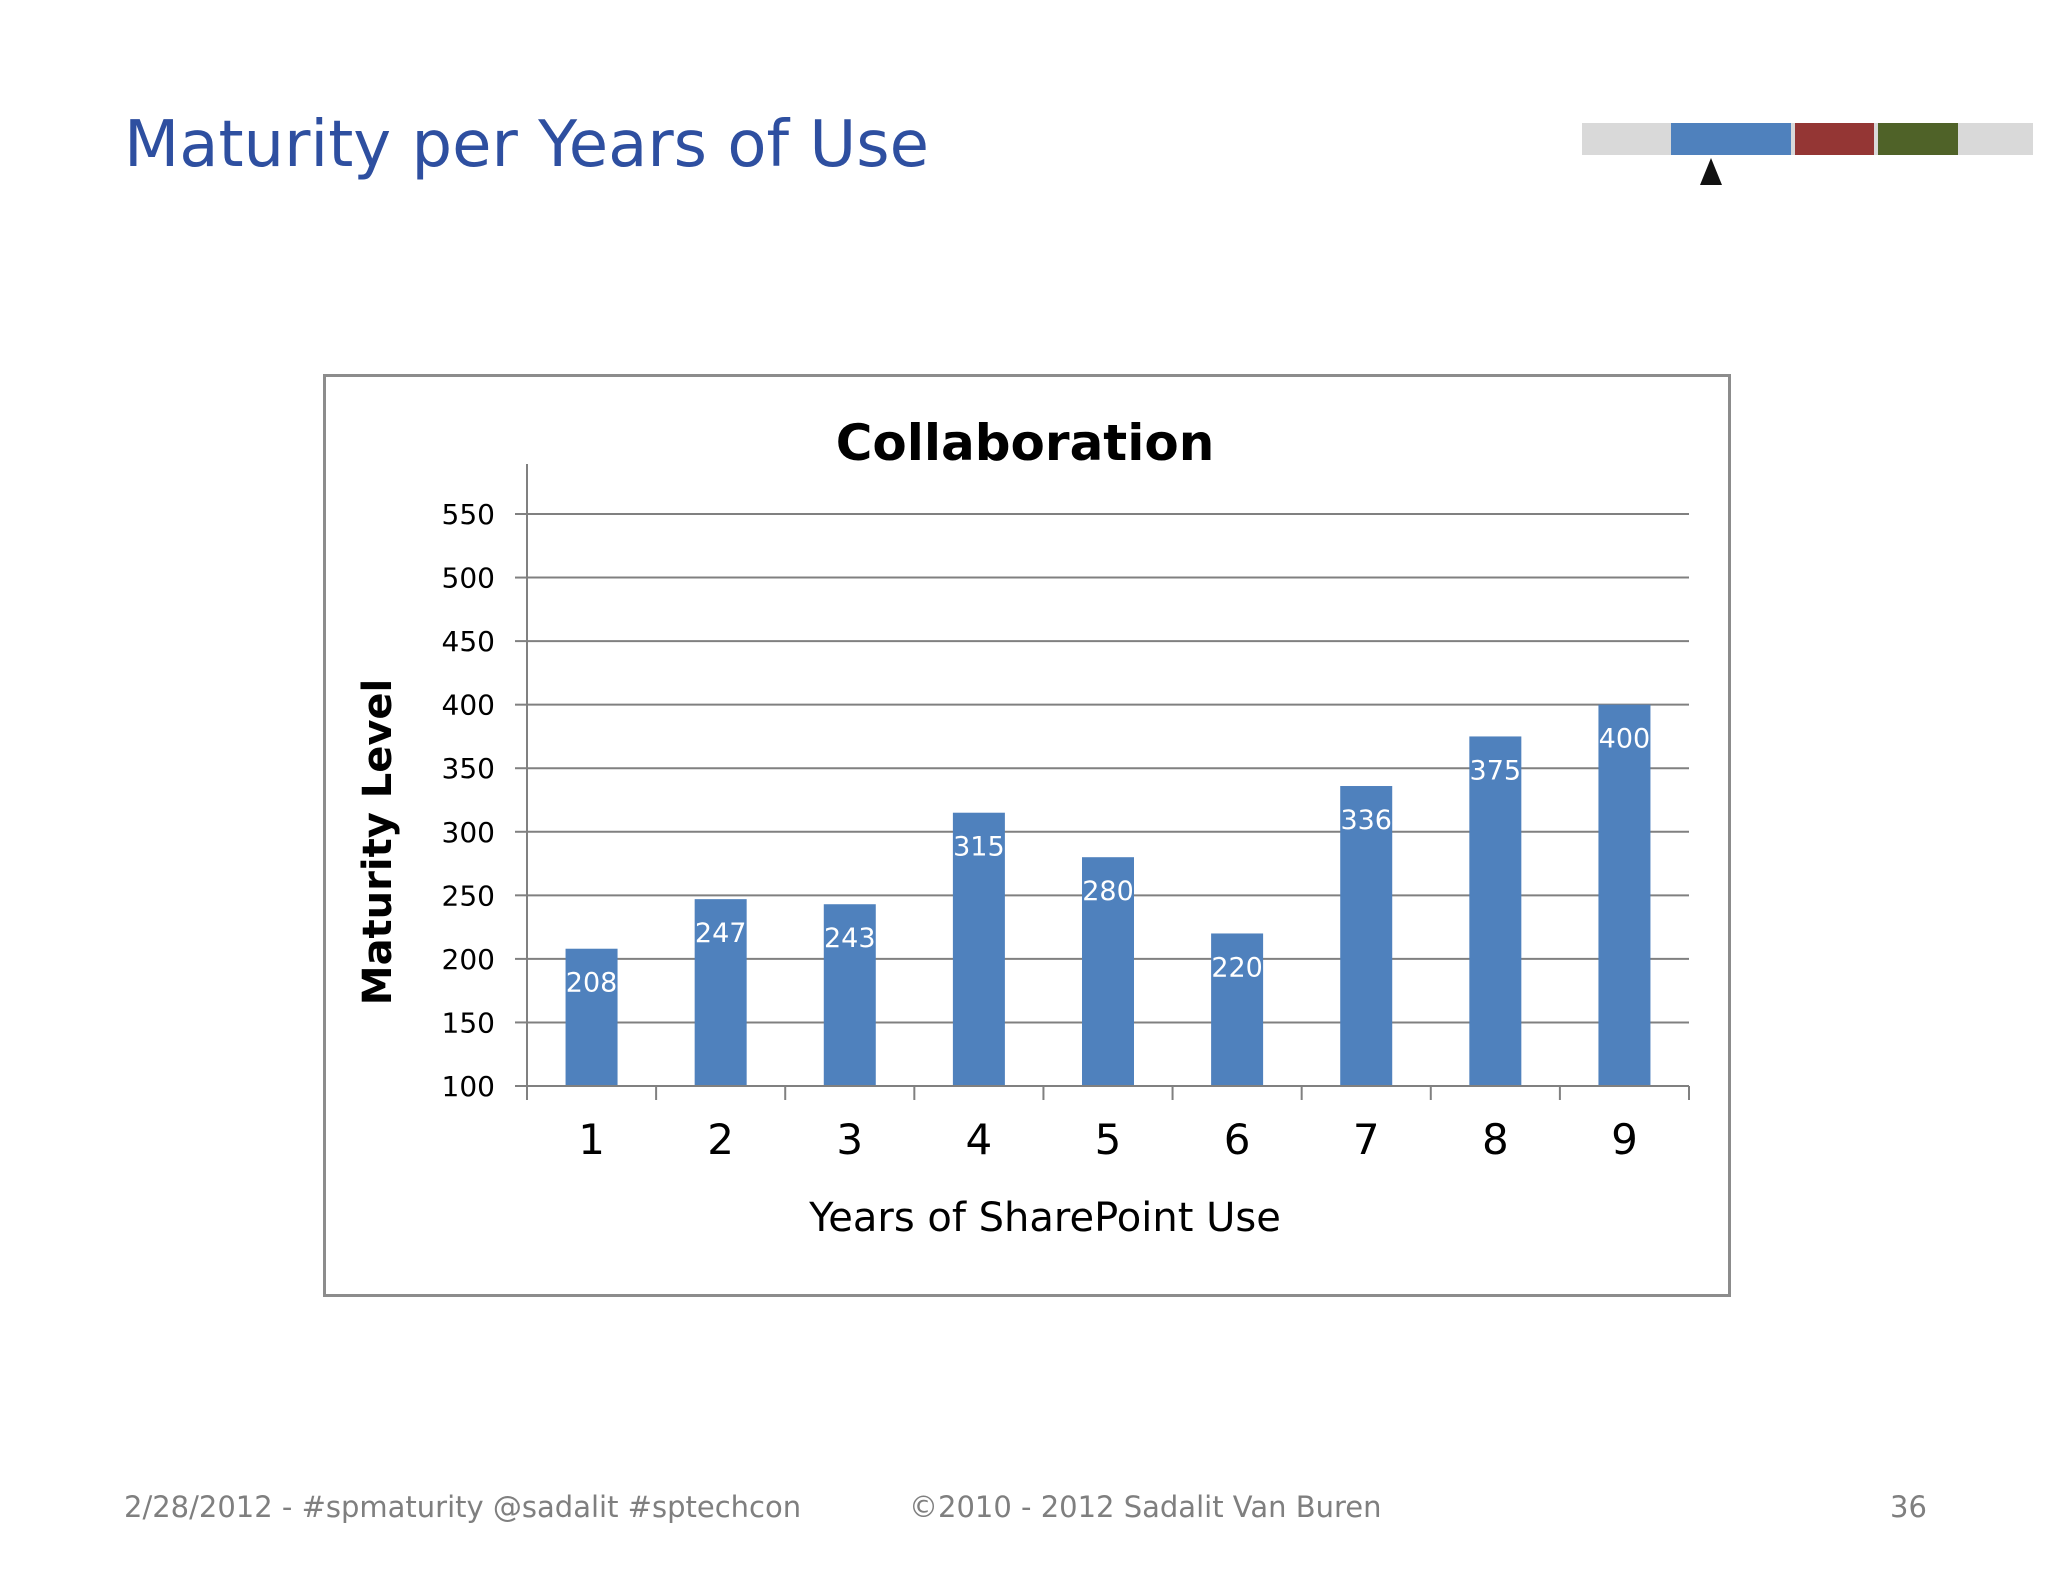 The height and width of the screenshot is (1582, 2048). What do you see at coordinates (1237, 967) in the screenshot?
I see `bar-value-label: 220` at bounding box center [1237, 967].